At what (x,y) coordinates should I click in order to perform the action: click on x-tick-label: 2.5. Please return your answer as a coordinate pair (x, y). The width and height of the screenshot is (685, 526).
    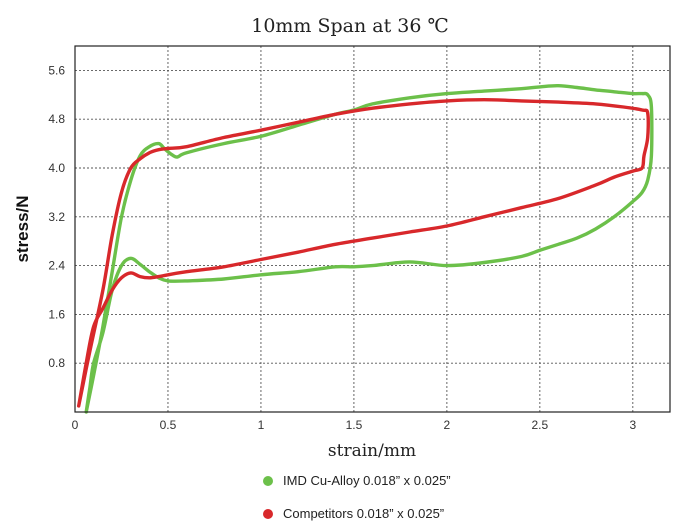
    Looking at the image, I should click on (540, 425).